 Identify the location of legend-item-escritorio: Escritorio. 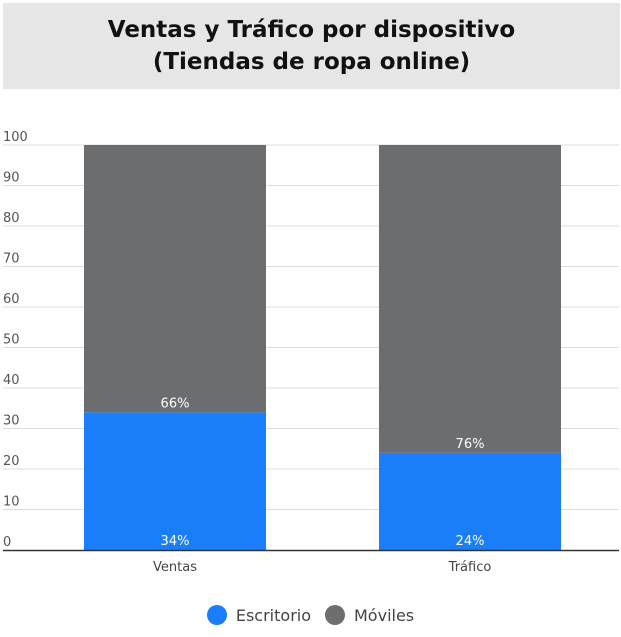
(258, 615).